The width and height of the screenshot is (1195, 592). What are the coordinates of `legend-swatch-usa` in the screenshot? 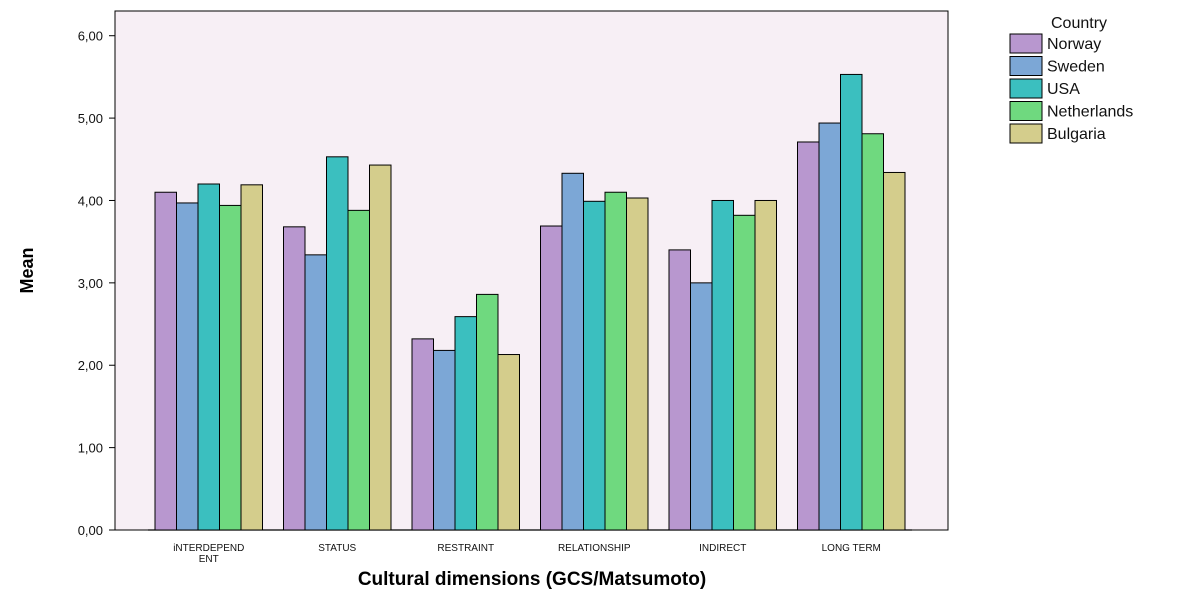 It's located at (1026, 88).